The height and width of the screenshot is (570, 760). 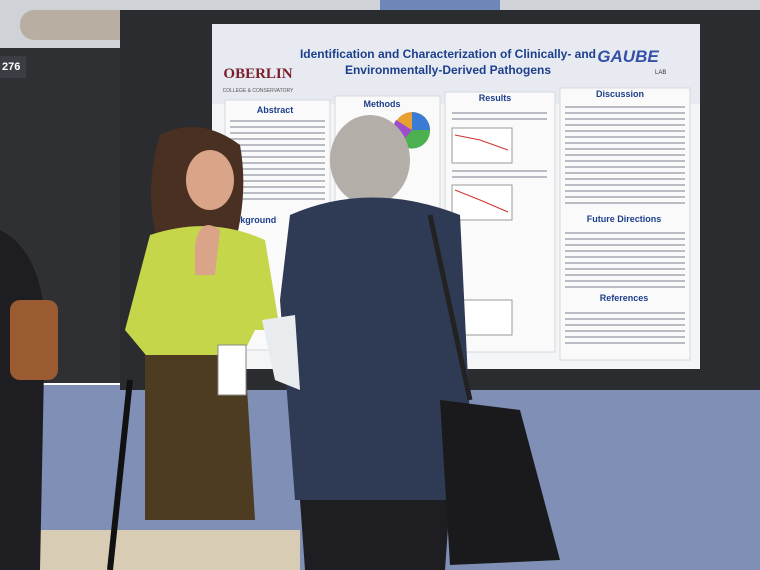 I want to click on booth-tag, so click(x=13, y=67).